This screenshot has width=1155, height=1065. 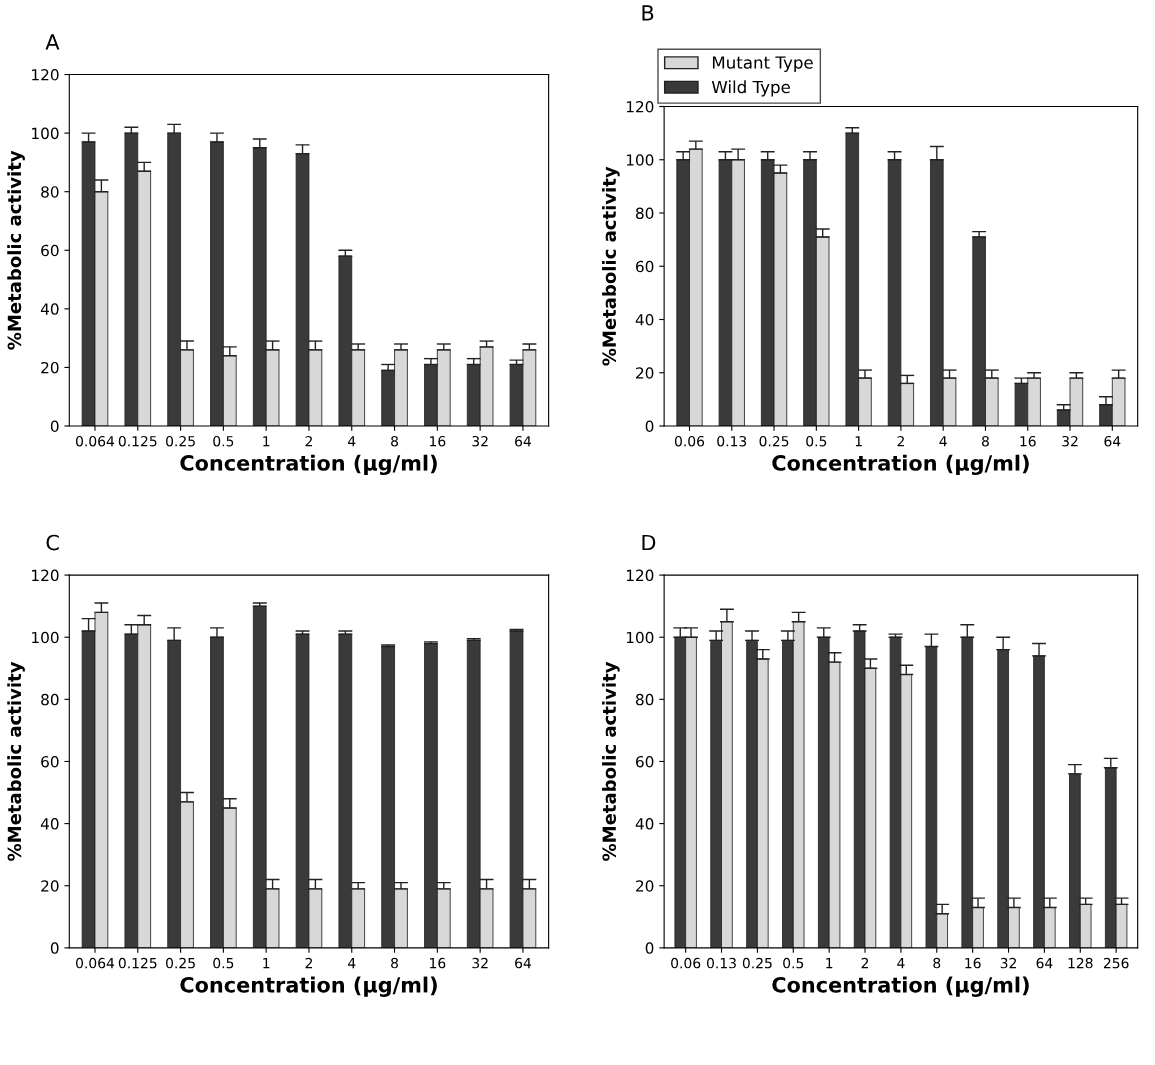 What do you see at coordinates (649, 542) in the screenshot?
I see `chart-title: D` at bounding box center [649, 542].